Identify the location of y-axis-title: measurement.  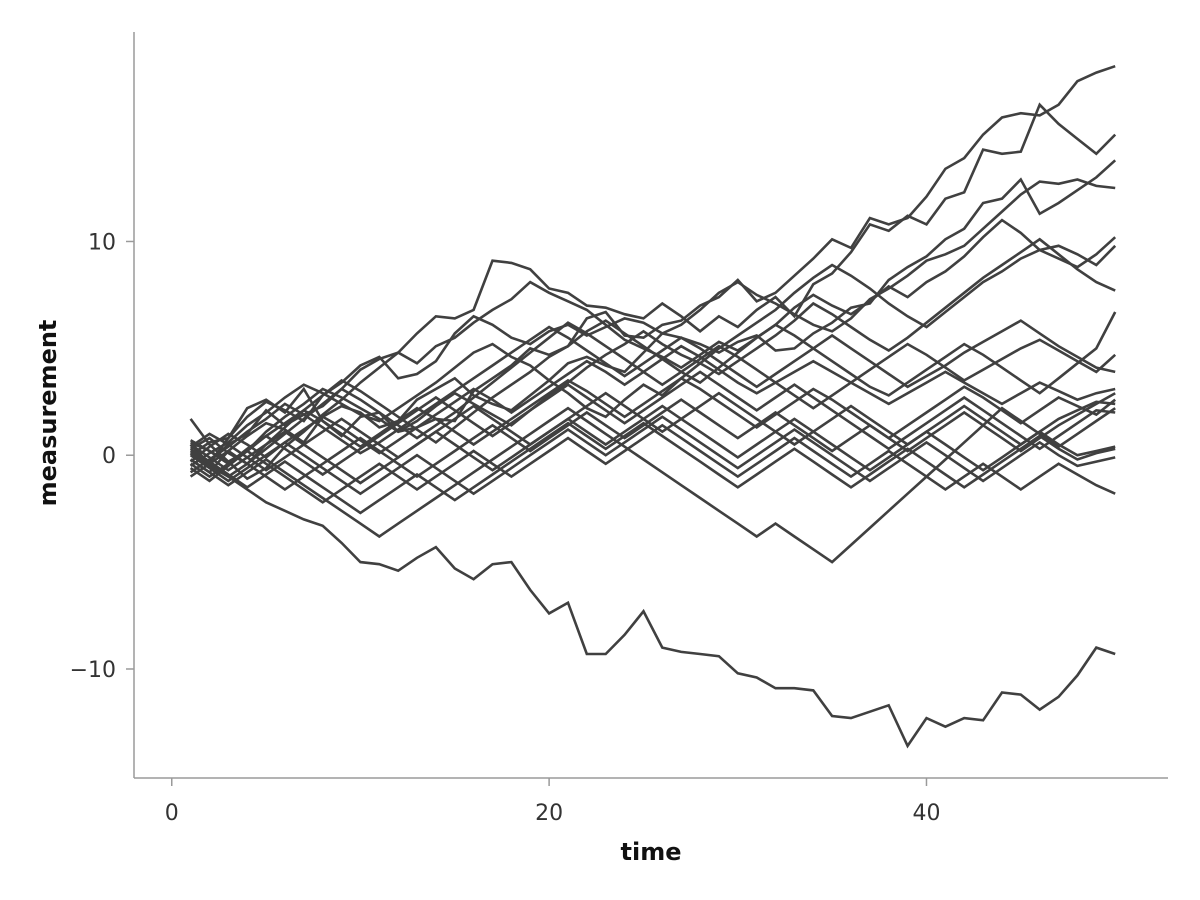
(48, 413).